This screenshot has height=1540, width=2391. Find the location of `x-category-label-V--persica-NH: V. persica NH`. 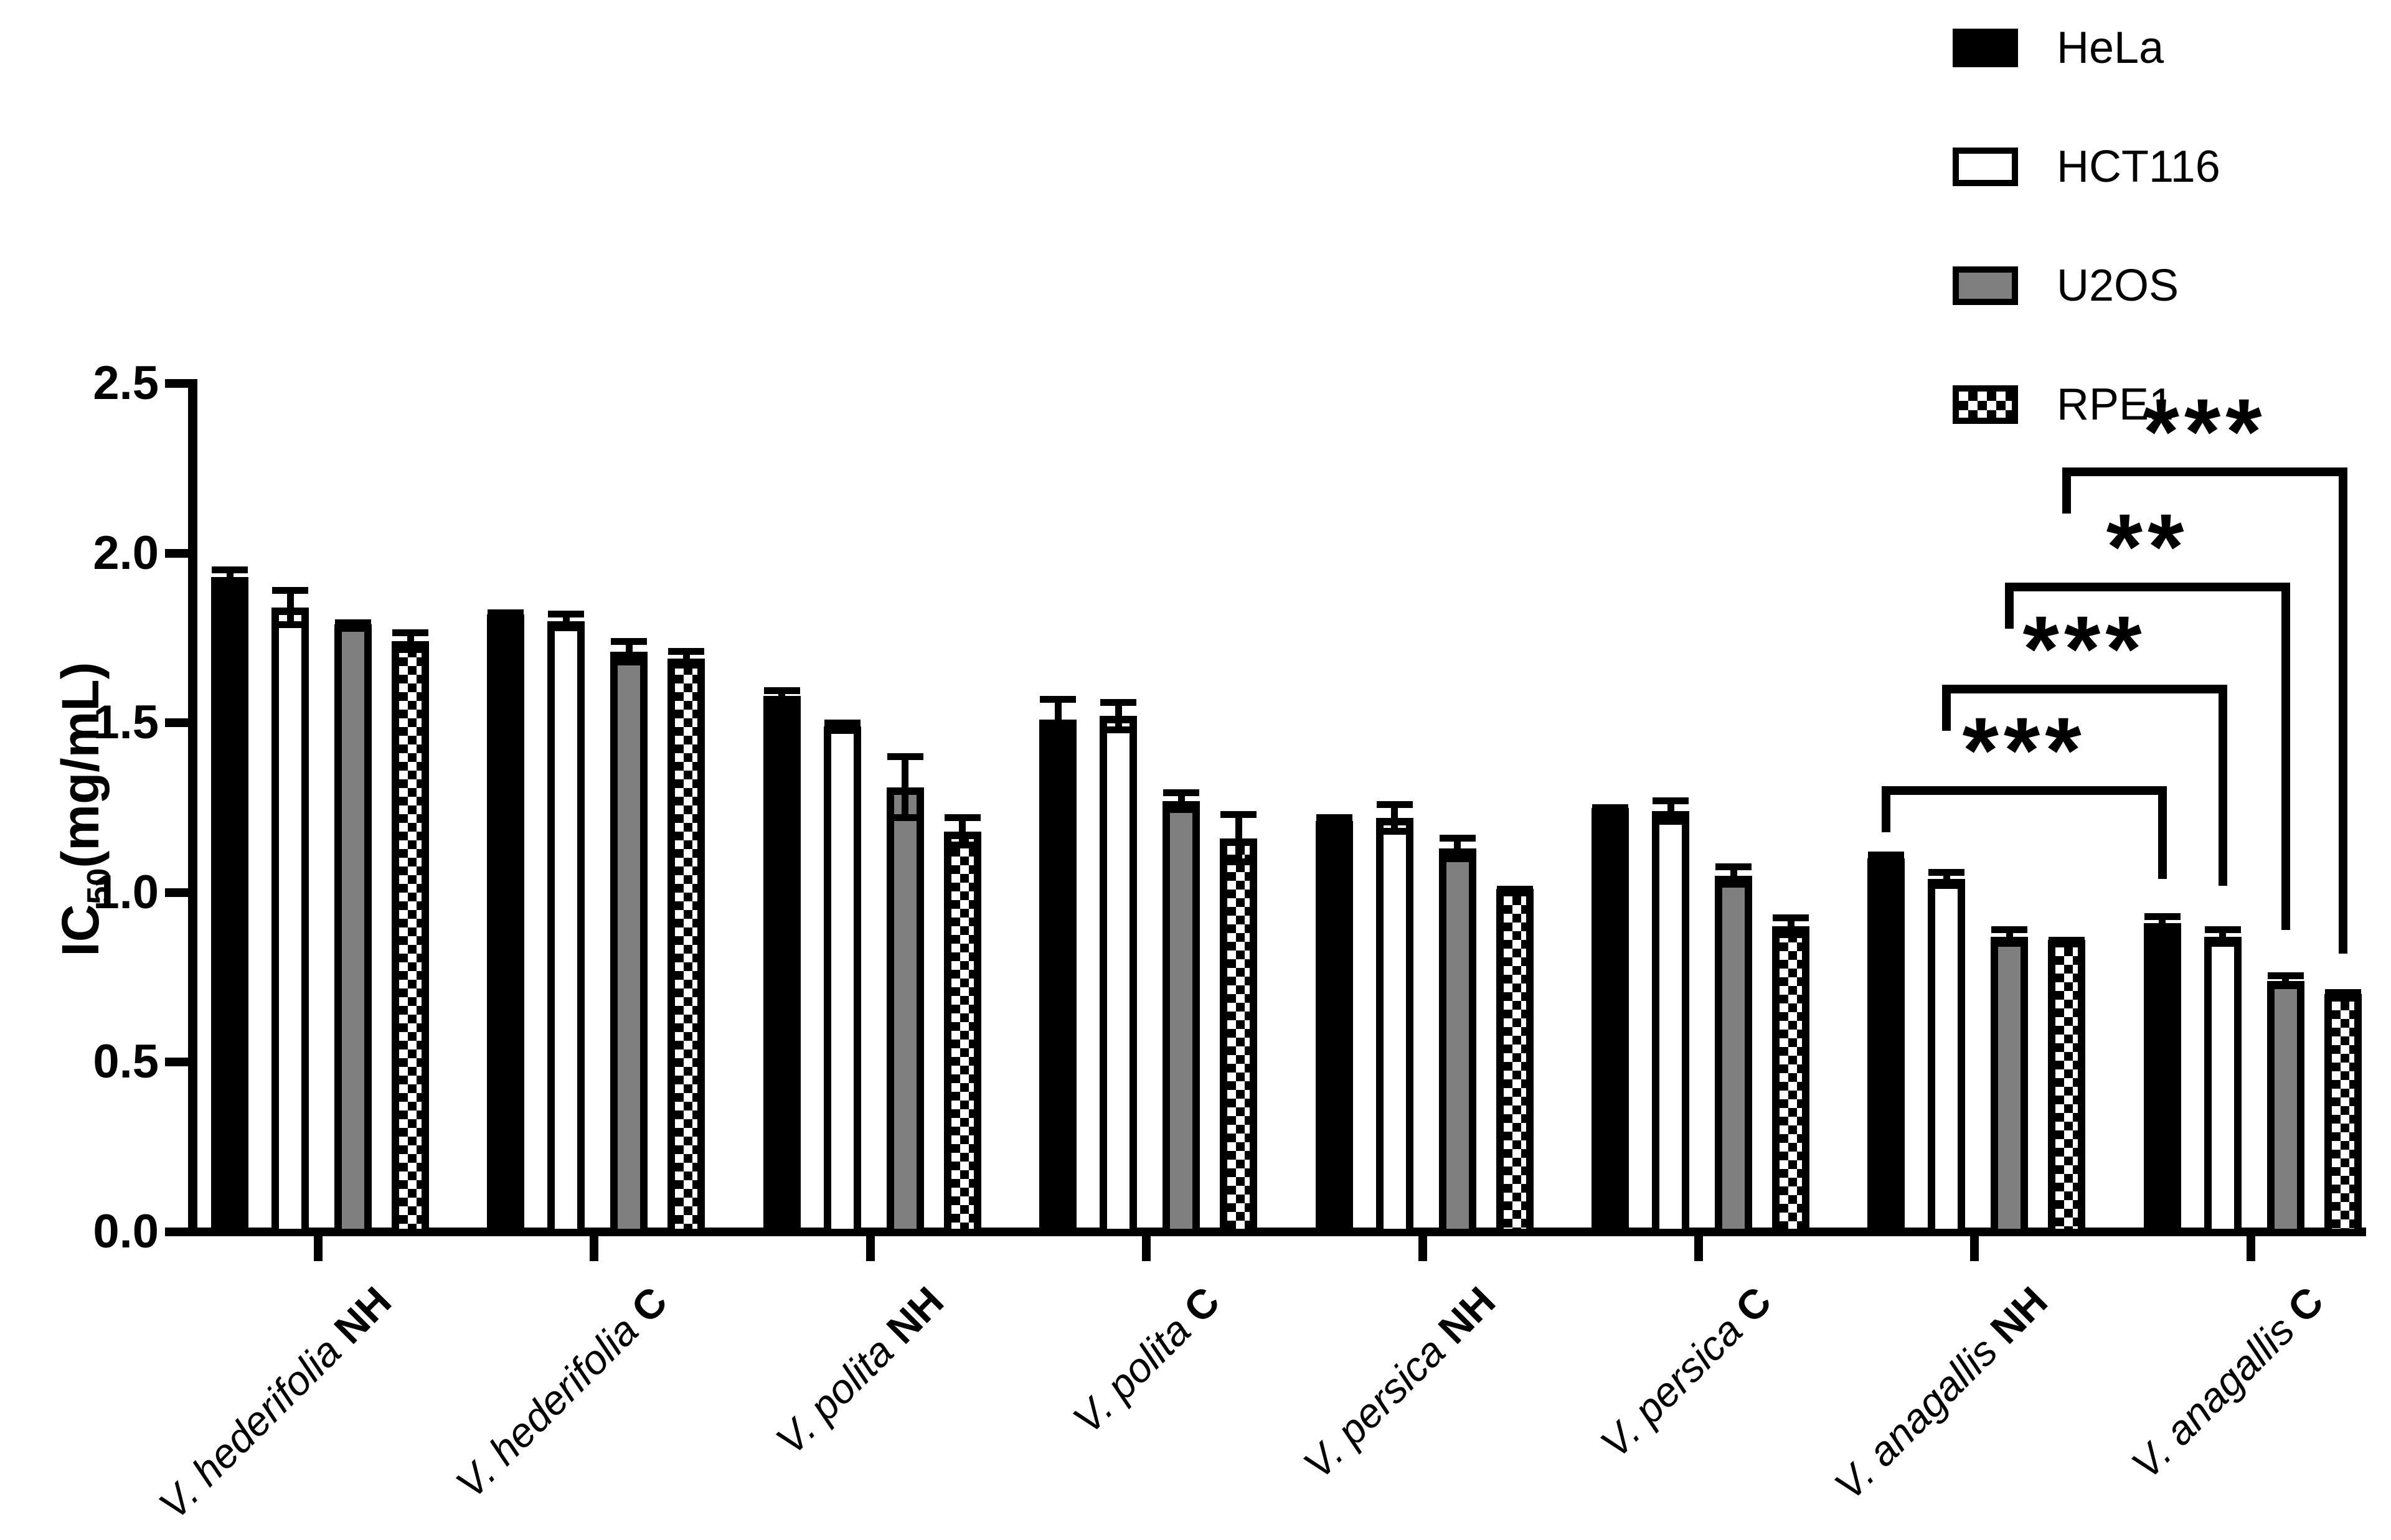

x-category-label-V--persica-NH: V. persica NH is located at coordinates (1399, 1382).